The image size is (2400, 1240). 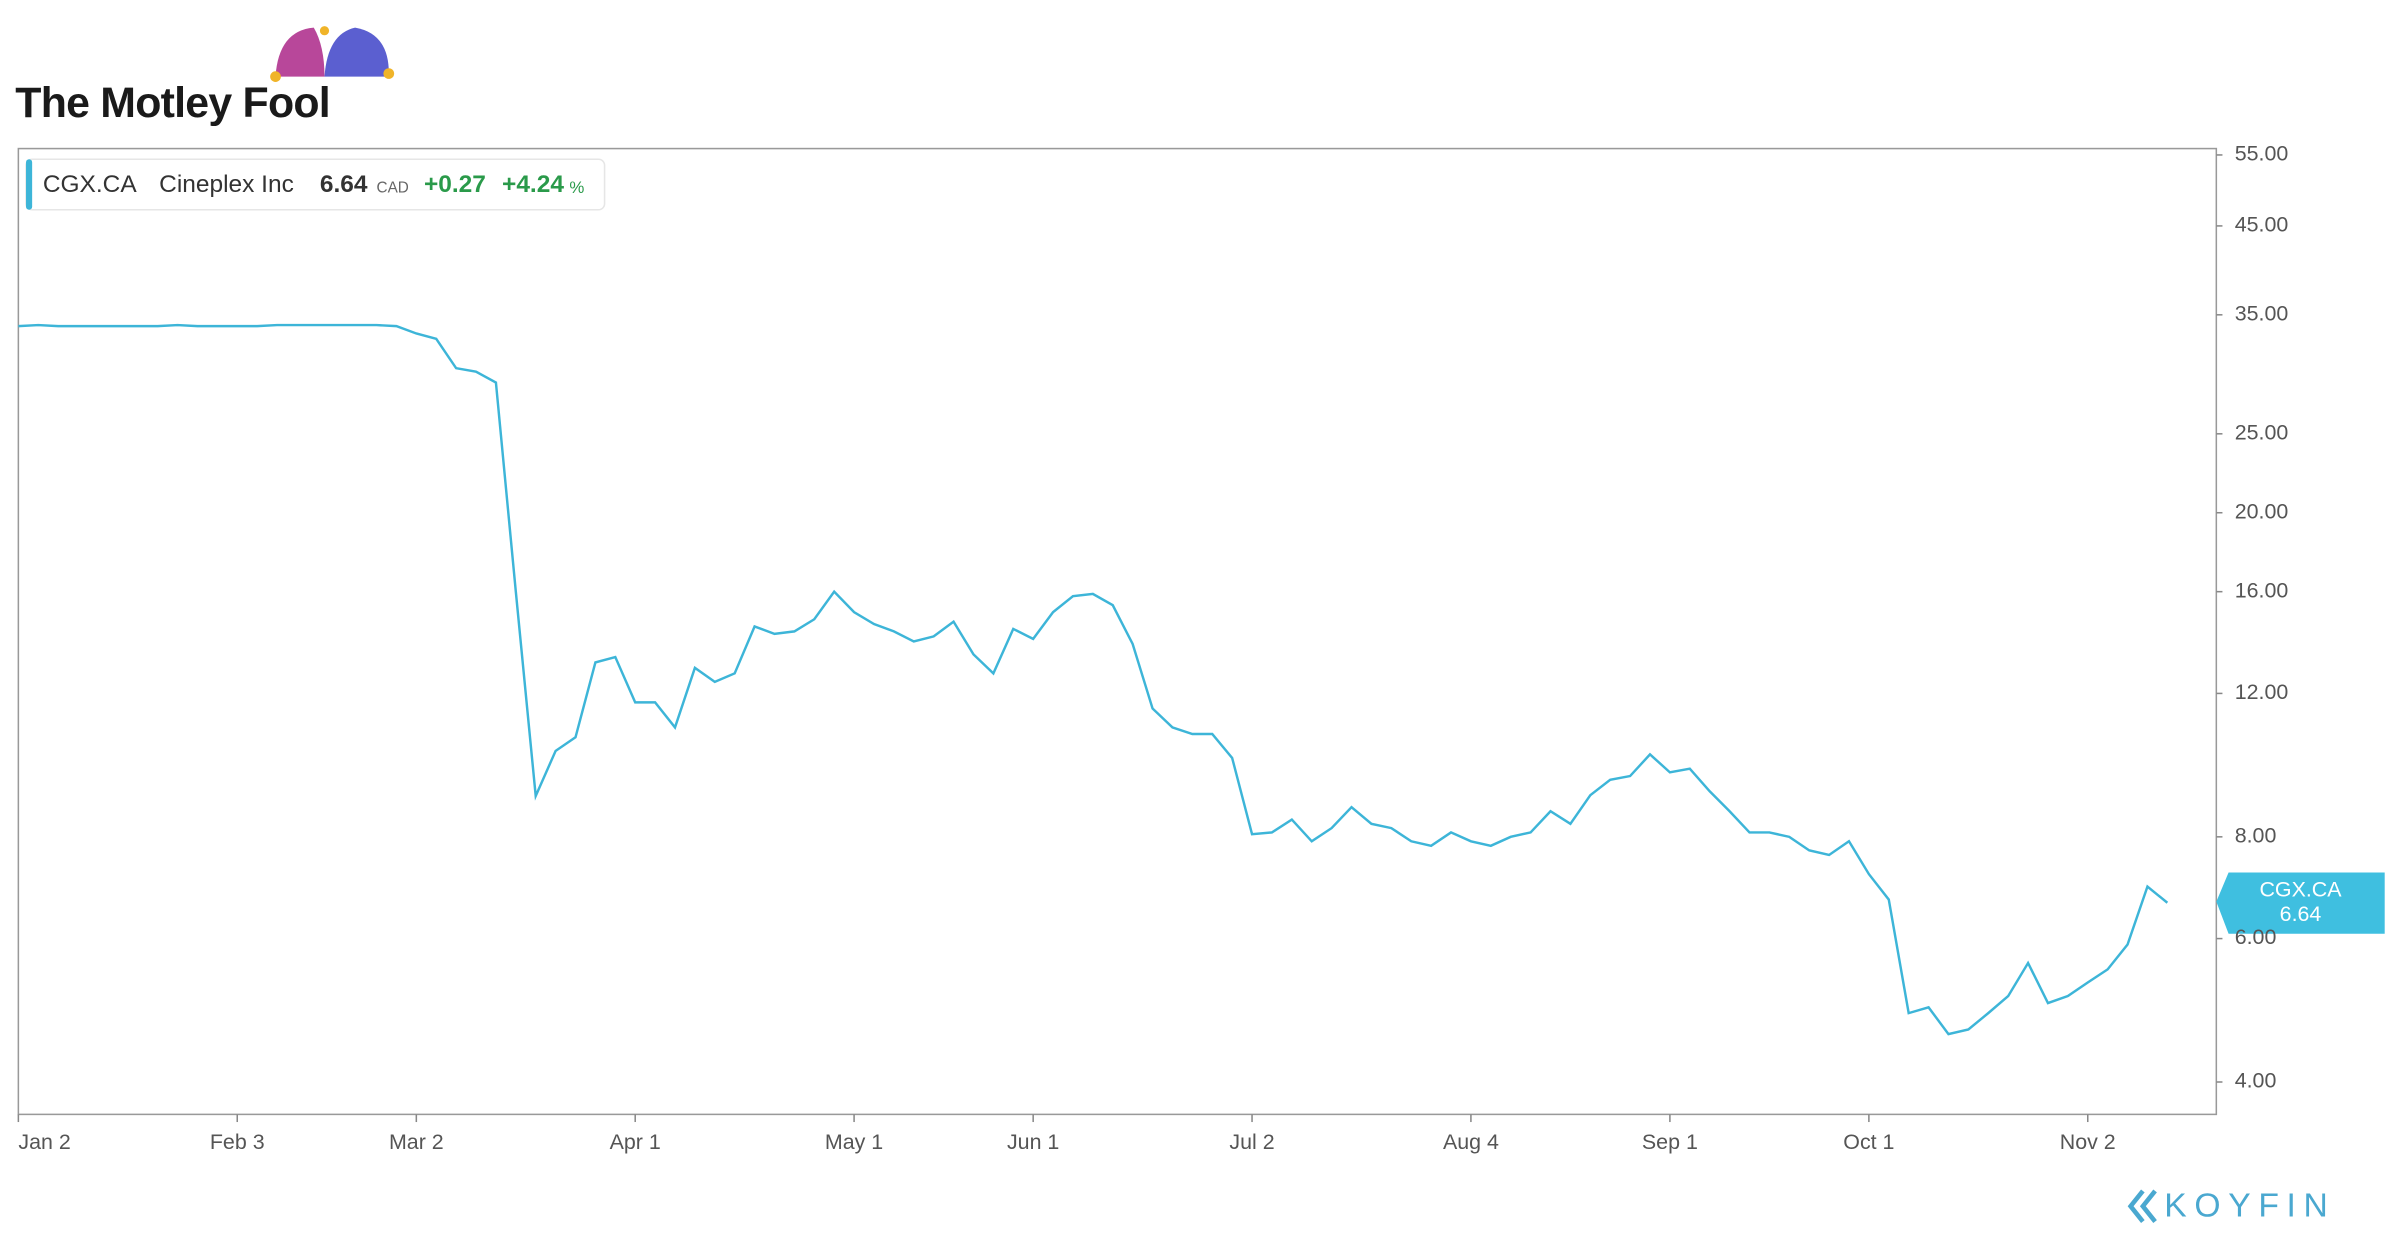 What do you see at coordinates (1868, 1142) in the screenshot?
I see `x-tick-label: Oct 1` at bounding box center [1868, 1142].